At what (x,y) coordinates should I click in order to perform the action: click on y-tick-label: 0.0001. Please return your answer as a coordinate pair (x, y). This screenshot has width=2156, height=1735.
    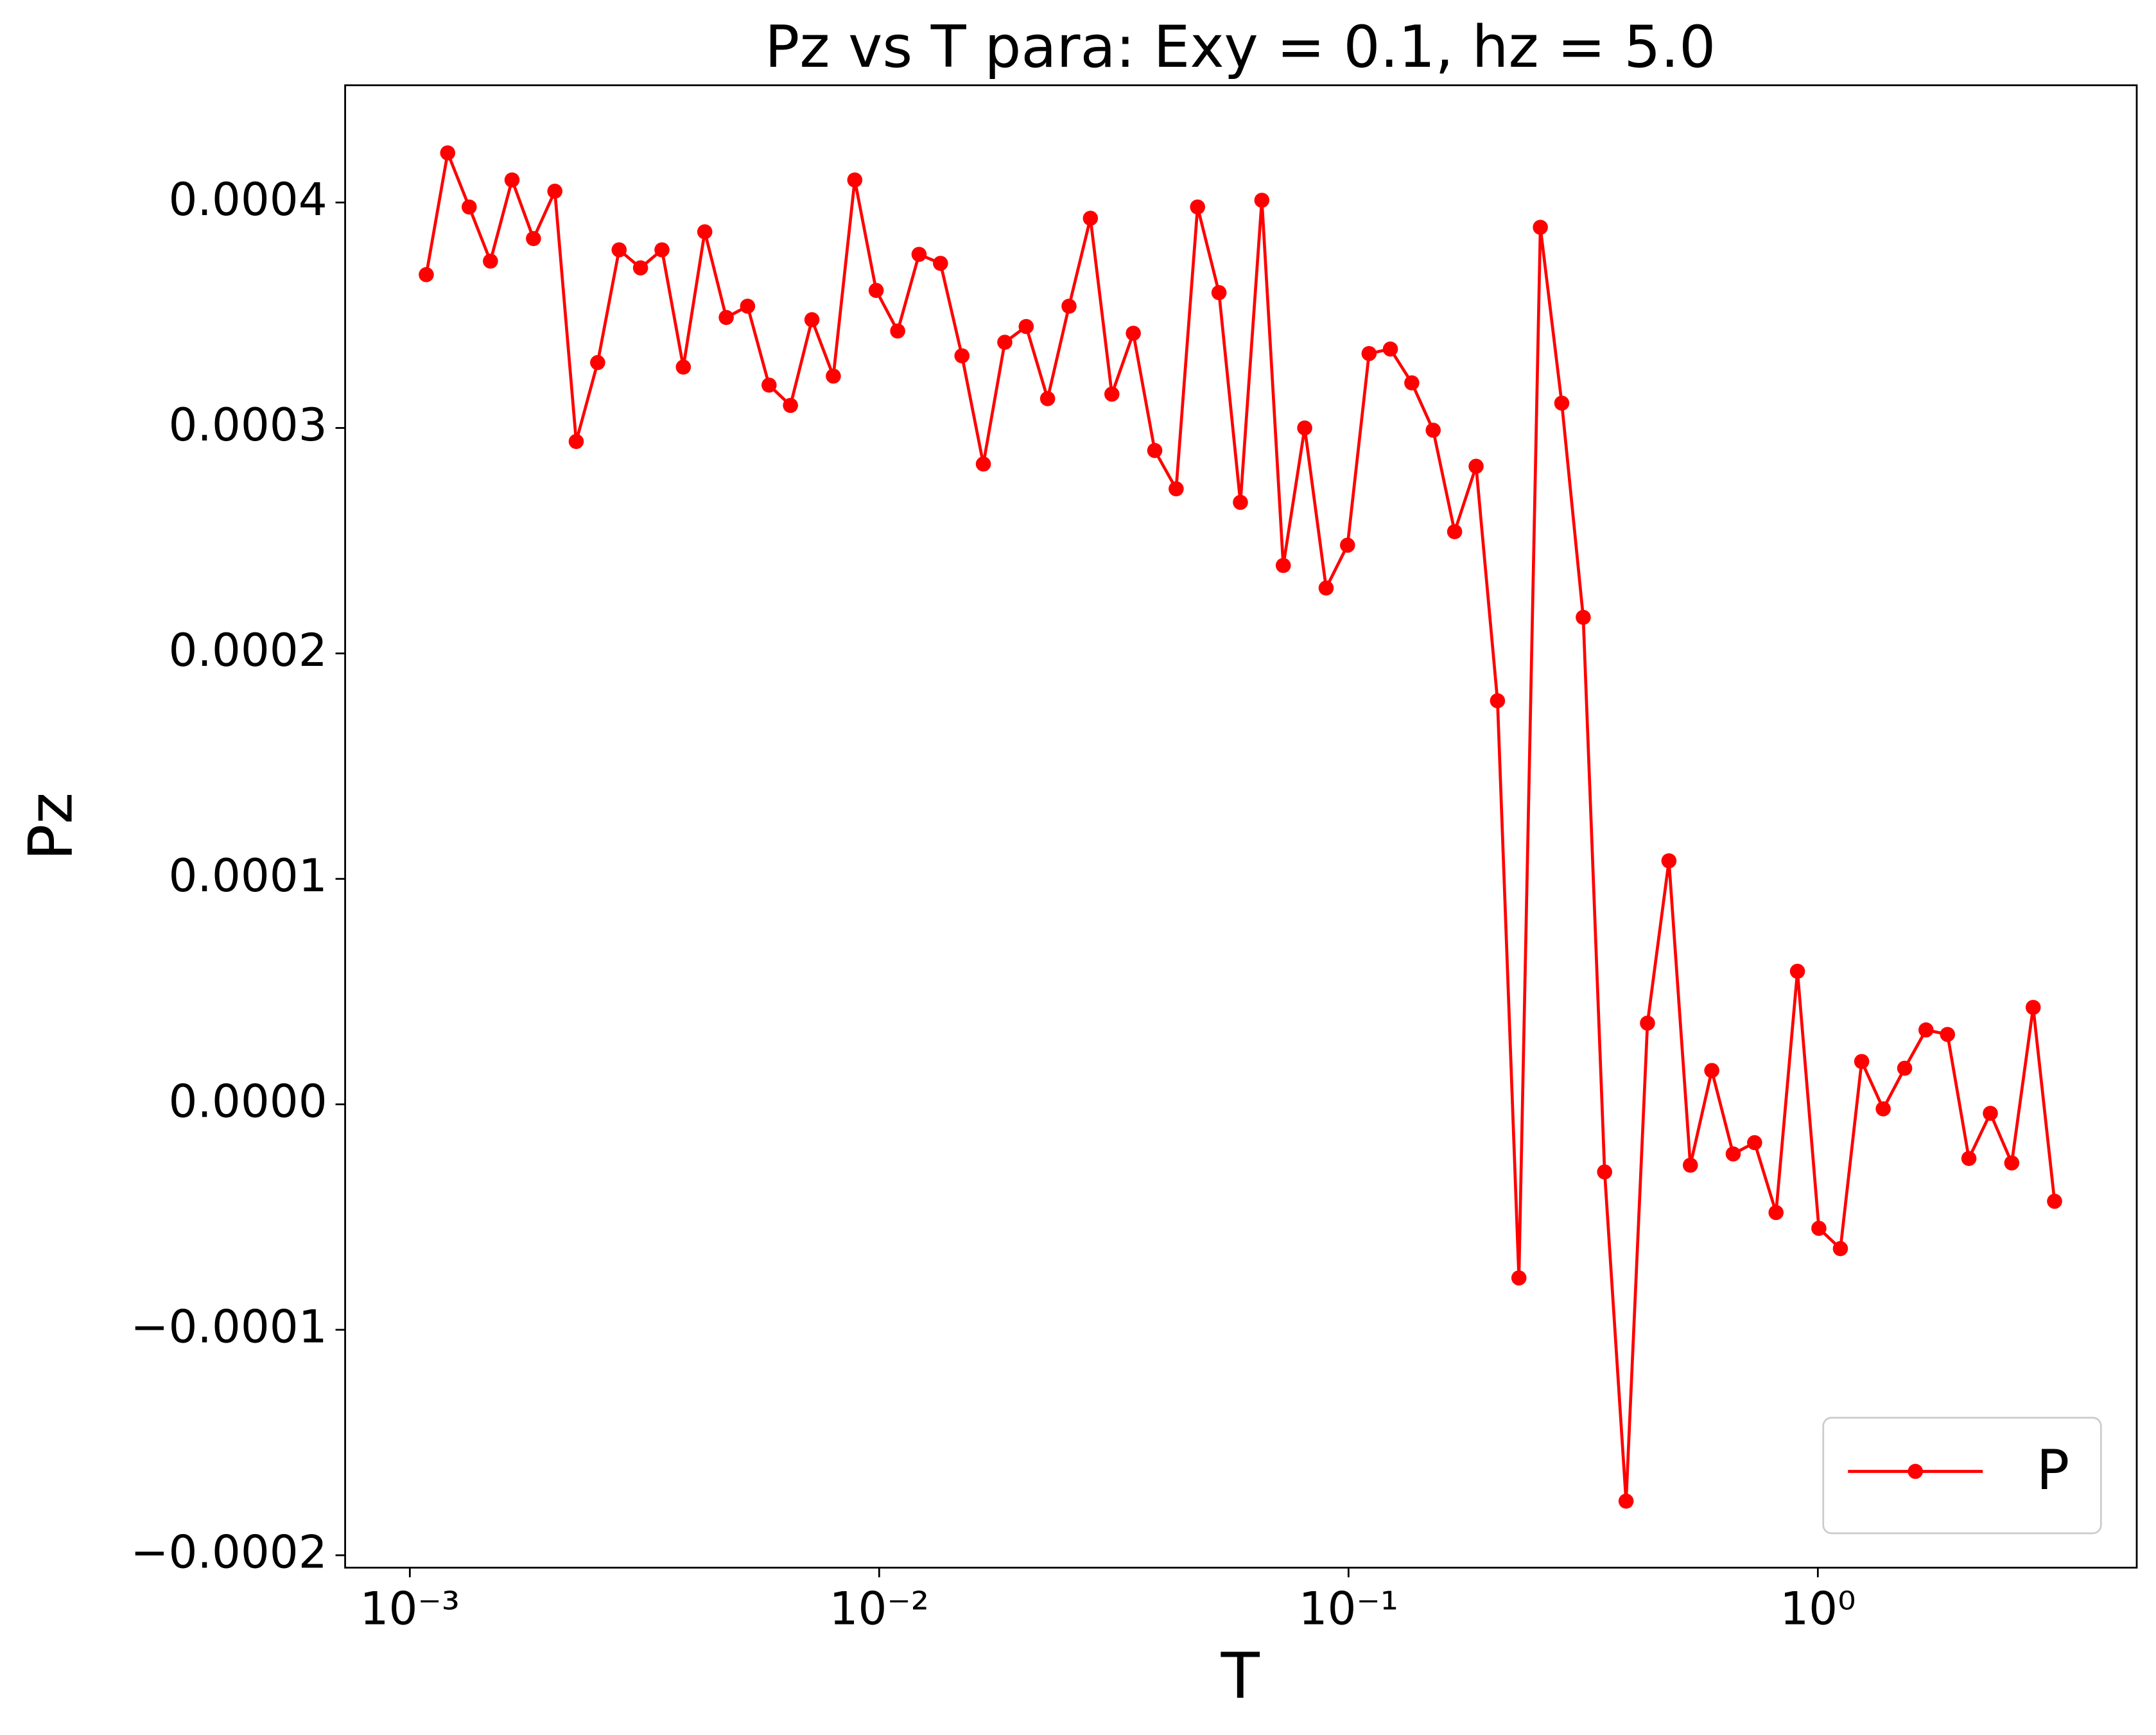
    Looking at the image, I should click on (247, 875).